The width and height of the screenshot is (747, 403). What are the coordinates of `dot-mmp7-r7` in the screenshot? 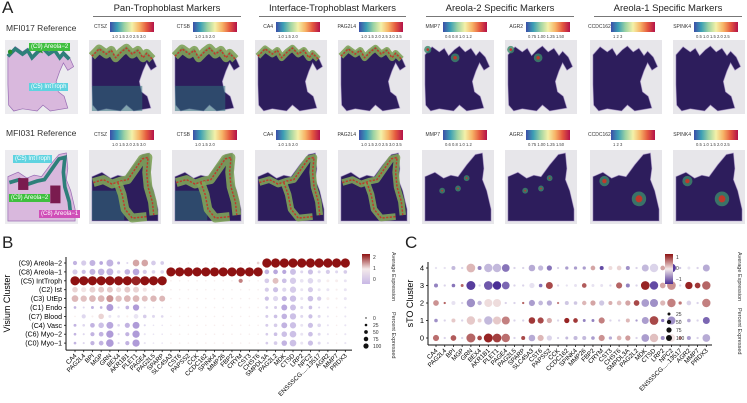 It's located at (336, 325).